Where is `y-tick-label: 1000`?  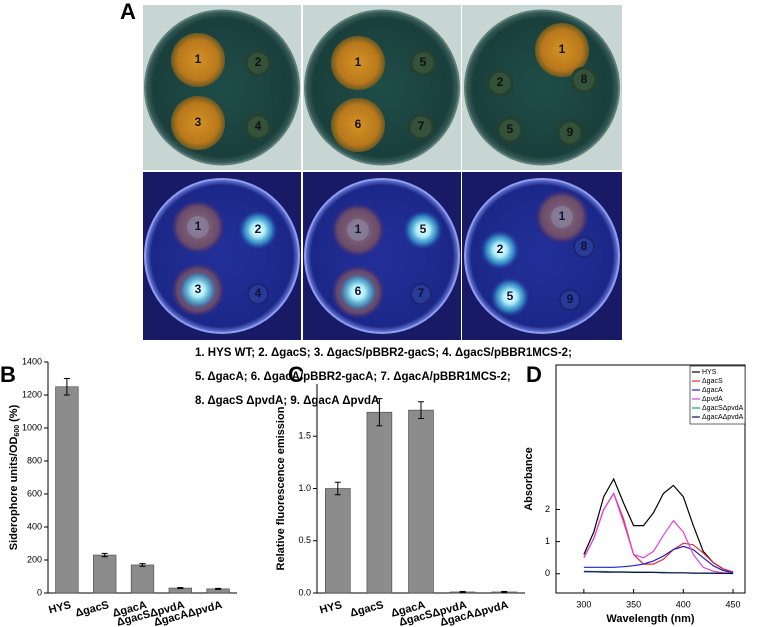 y-tick-label: 1000 is located at coordinates (32, 427).